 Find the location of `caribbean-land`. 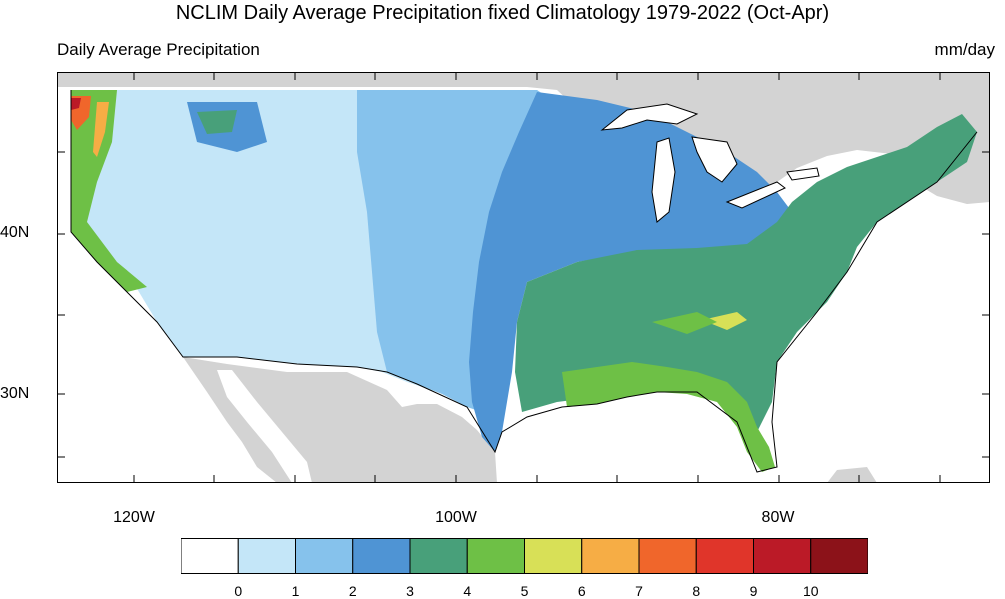

caribbean-land is located at coordinates (852, 475).